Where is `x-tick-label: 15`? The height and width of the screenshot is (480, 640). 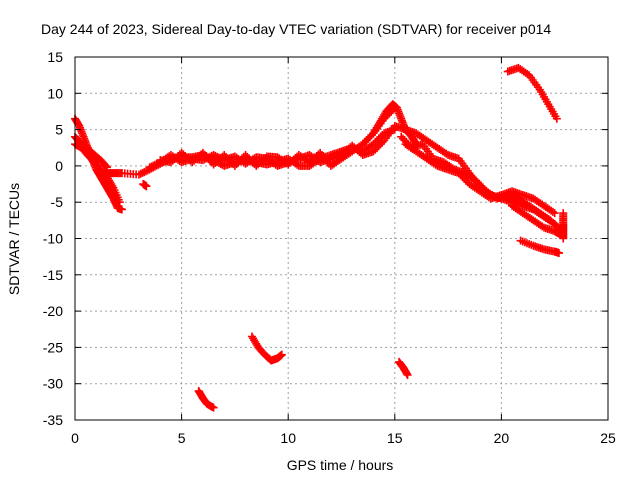 x-tick-label: 15 is located at coordinates (395, 438).